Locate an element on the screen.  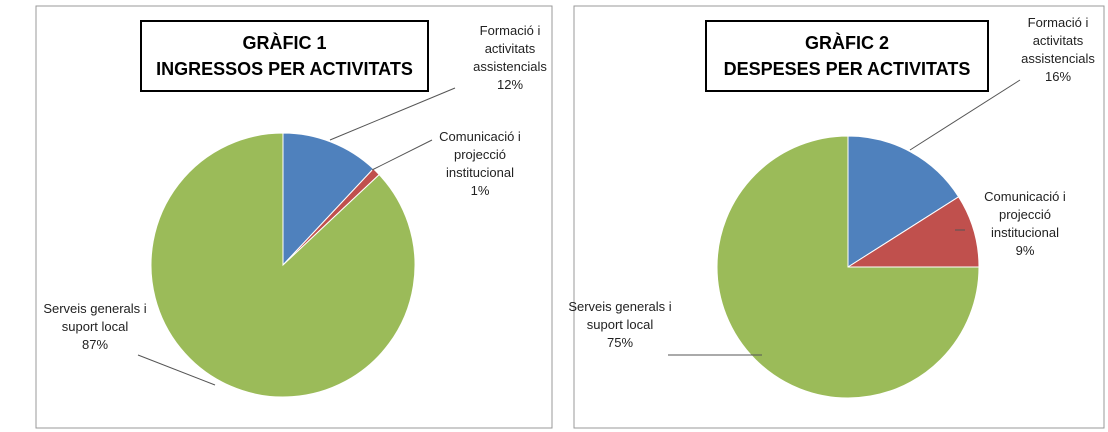
data-label: Serveis generals i suport local 87% is located at coordinates (95, 327).